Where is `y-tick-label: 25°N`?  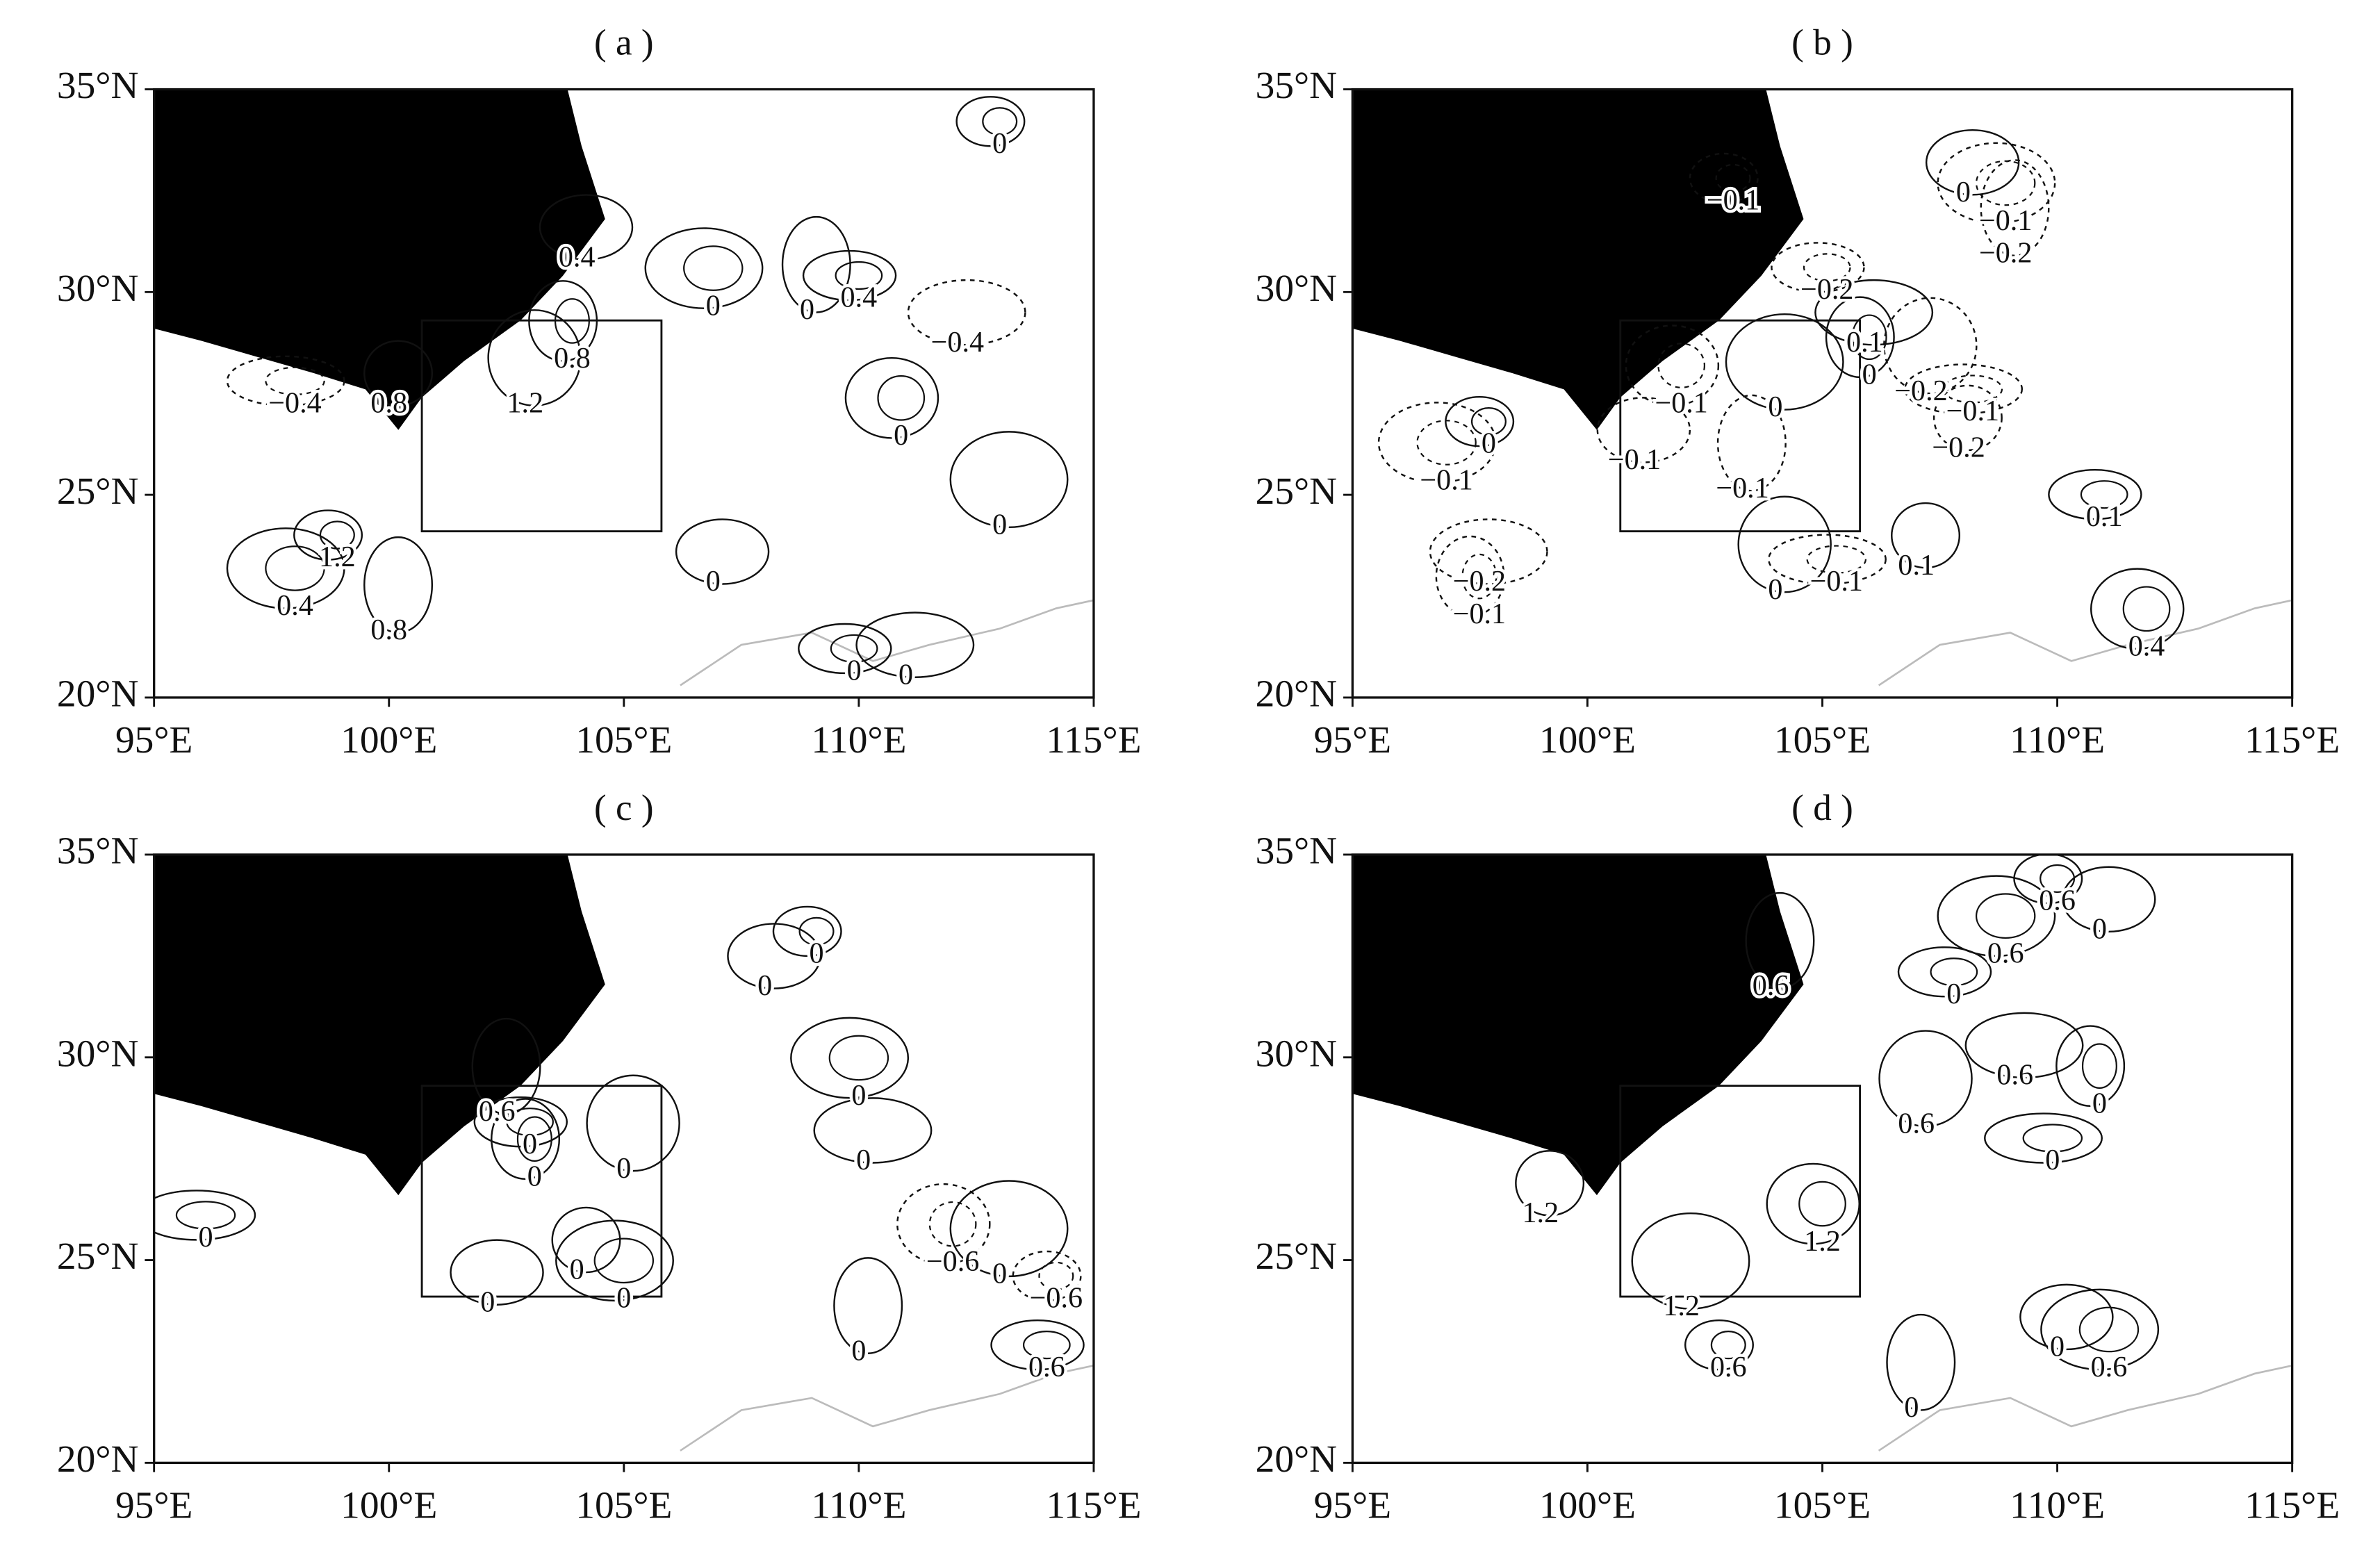 y-tick-label: 25°N is located at coordinates (98, 491).